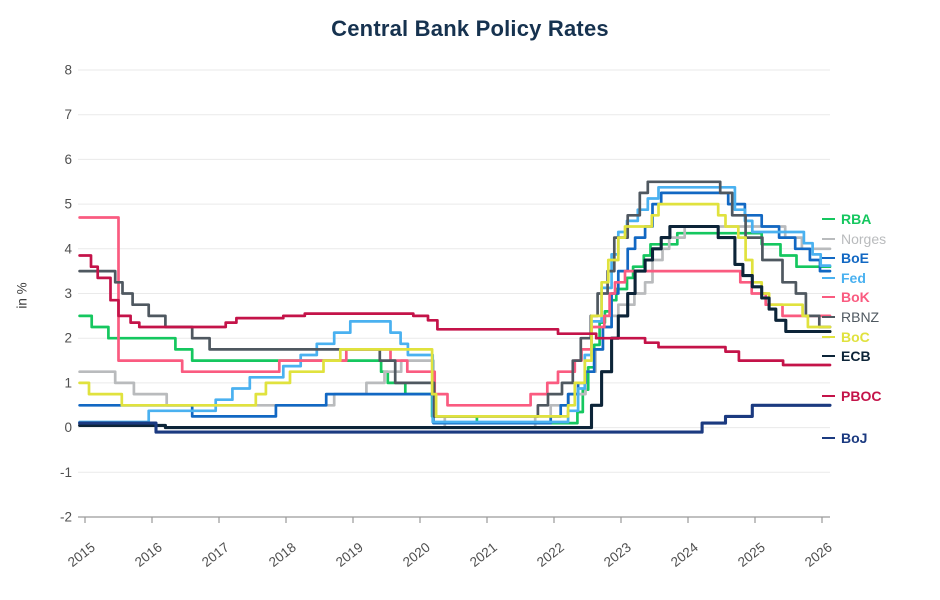 The image size is (940, 600). Describe the element at coordinates (68, 159) in the screenshot. I see `y-tick-label: 6` at that location.